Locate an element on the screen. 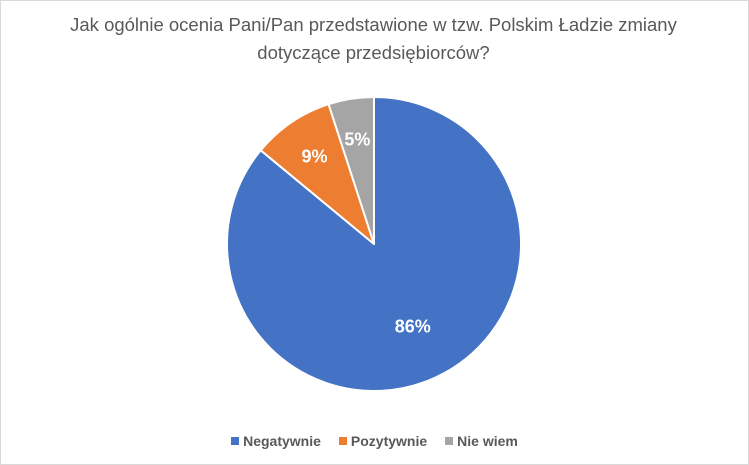 Image resolution: width=749 pixels, height=465 pixels. pie-slice-nie-wiem is located at coordinates (351, 170).